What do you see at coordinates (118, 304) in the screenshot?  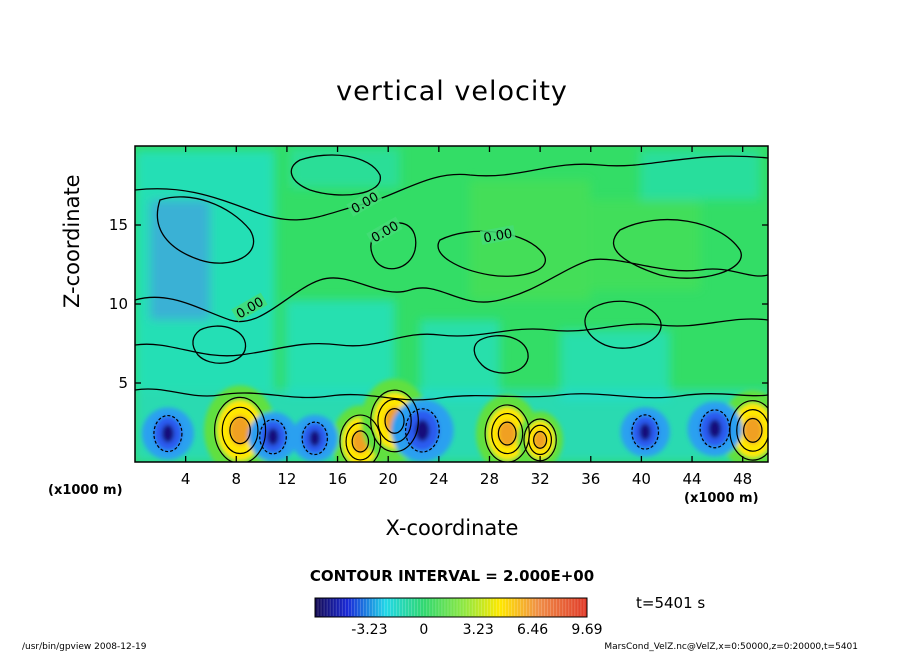 I see `y-tick-label: 10` at bounding box center [118, 304].